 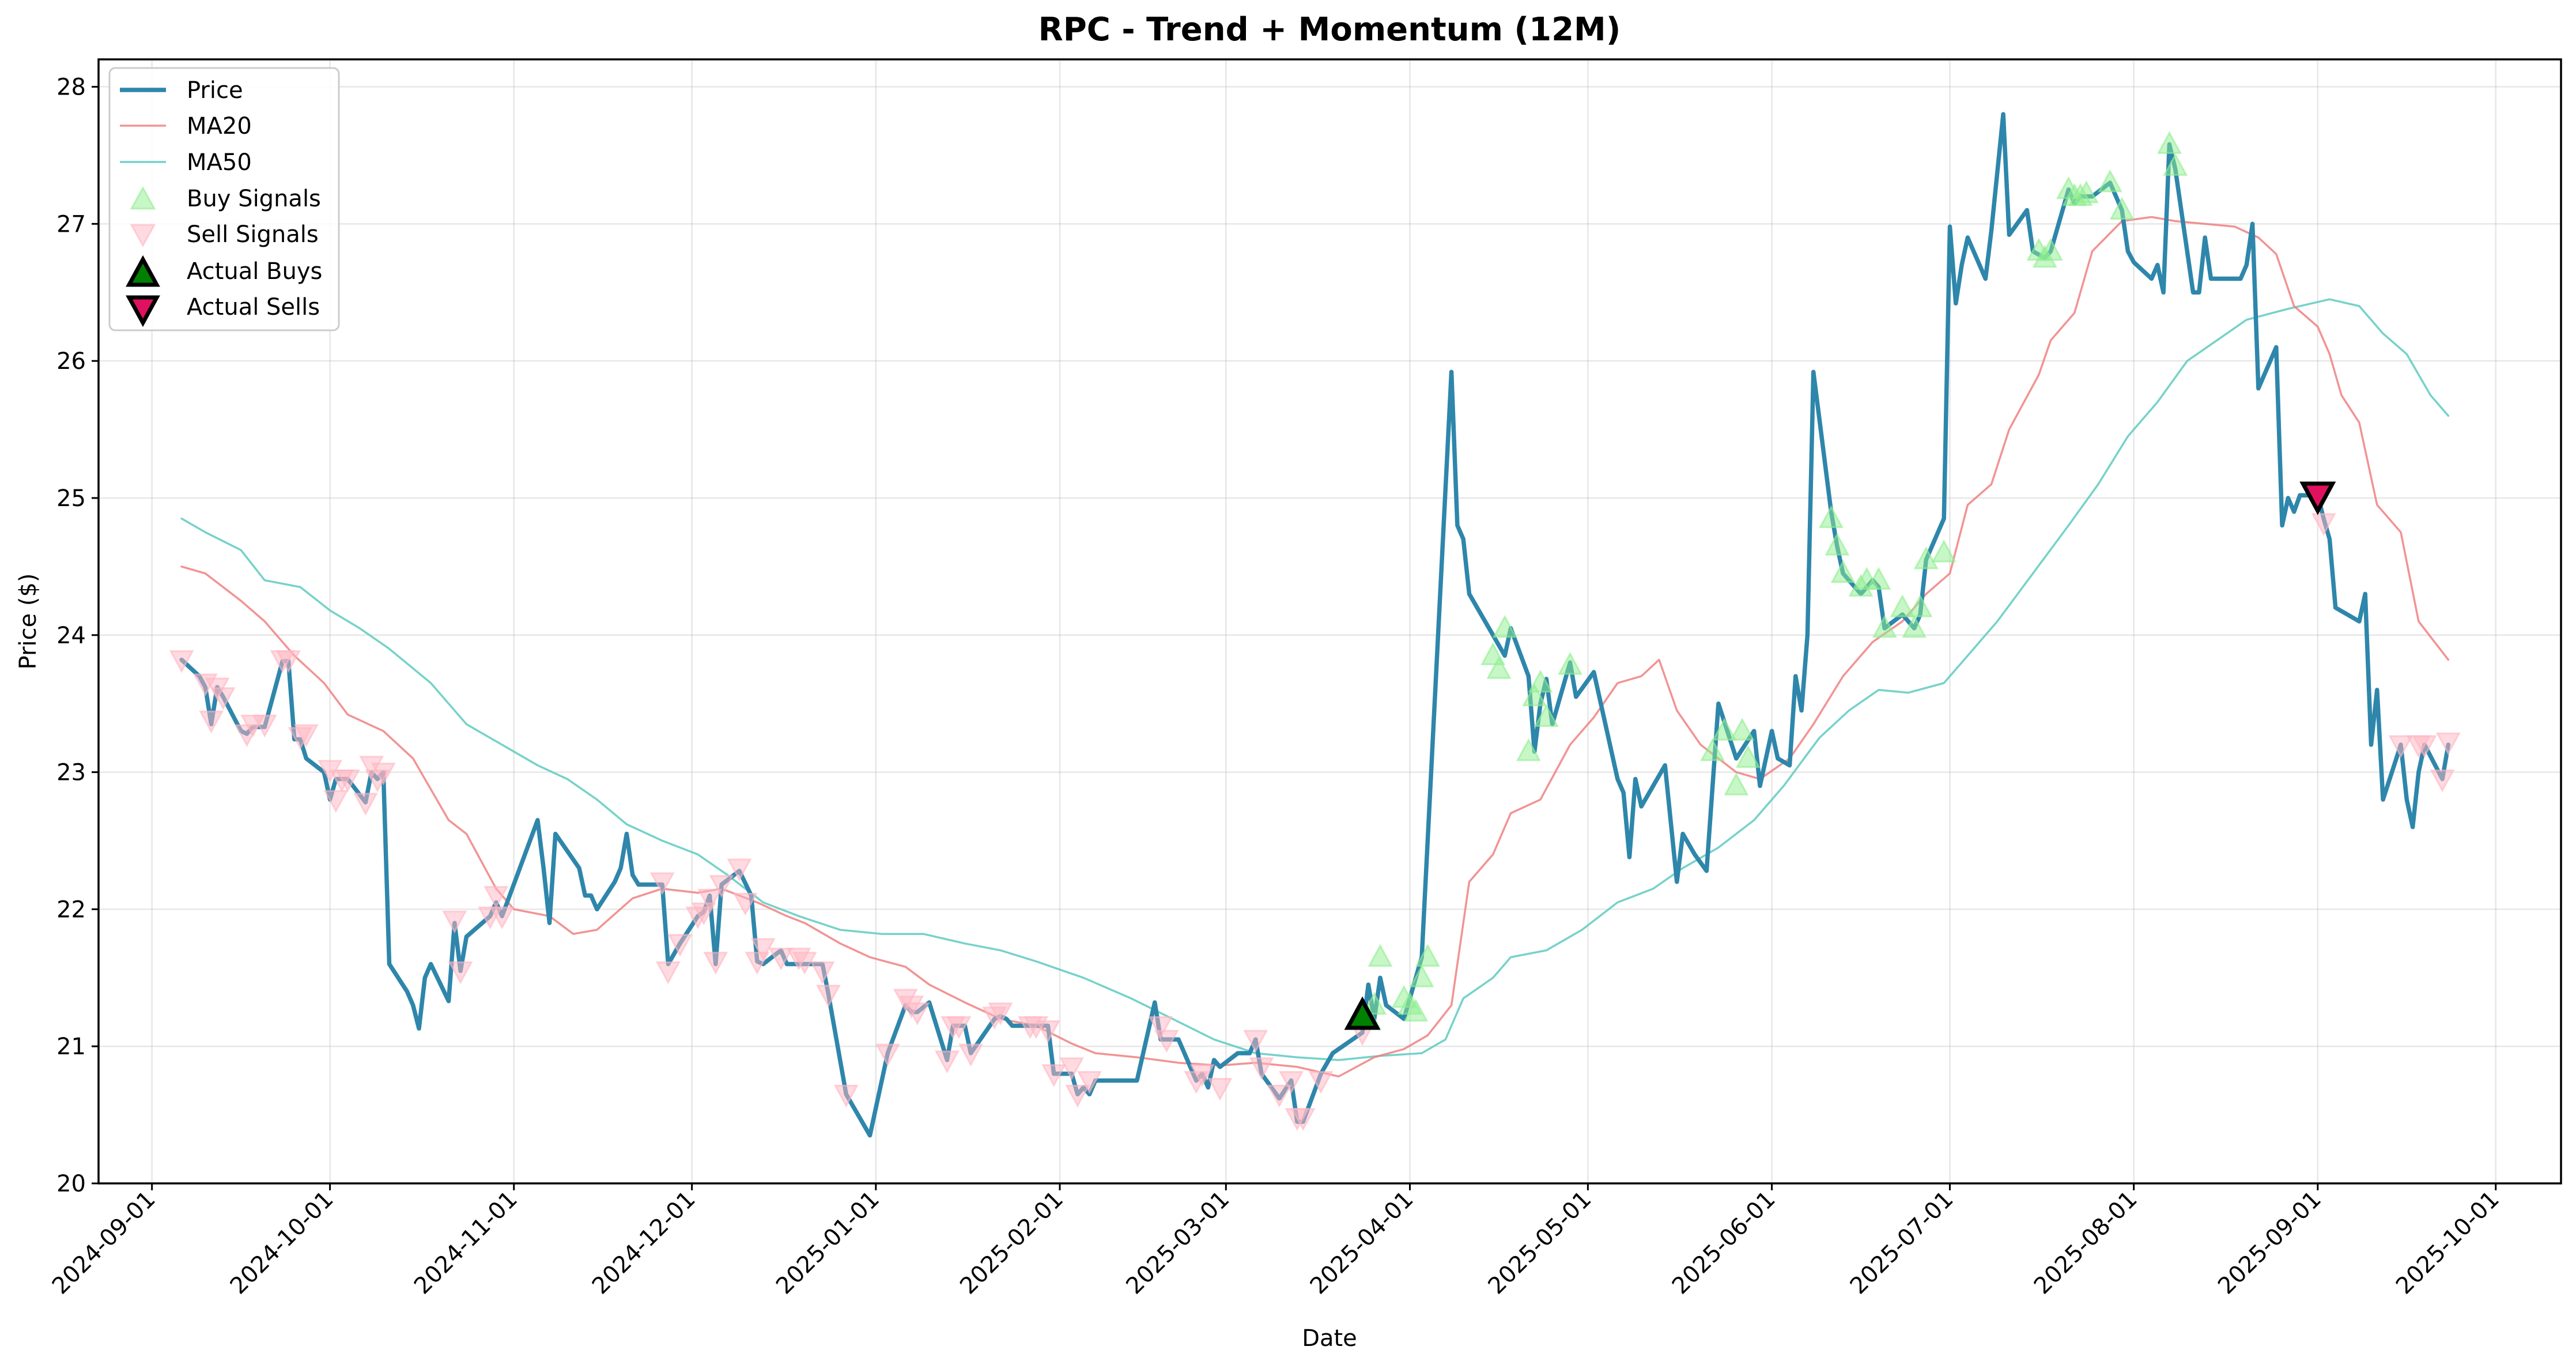 I want to click on buy-signal-icon, so click(x=143, y=198).